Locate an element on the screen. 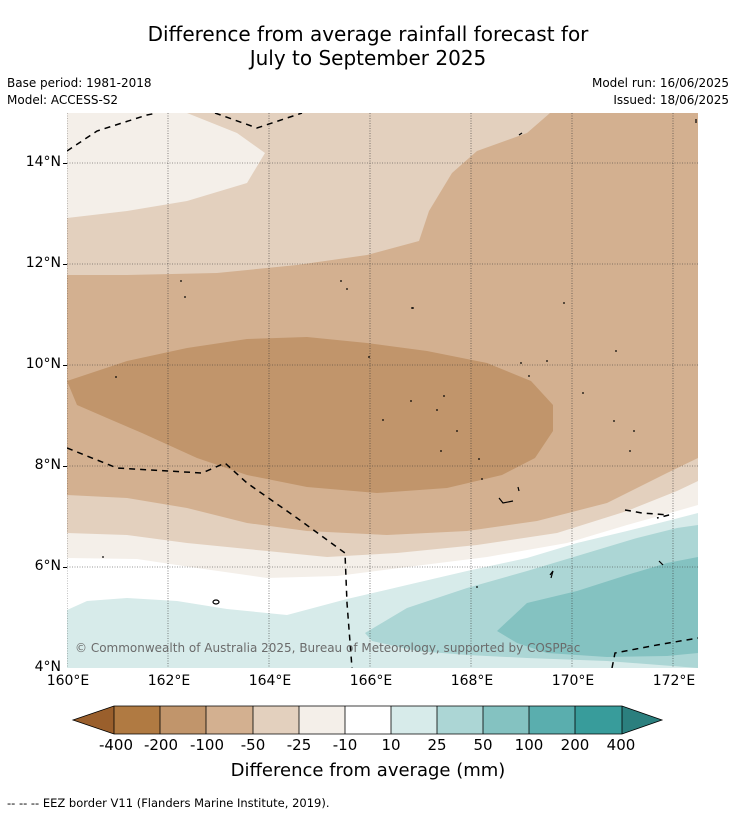 This screenshot has width=736, height=816. lat-label: 12°N is located at coordinates (43, 263).